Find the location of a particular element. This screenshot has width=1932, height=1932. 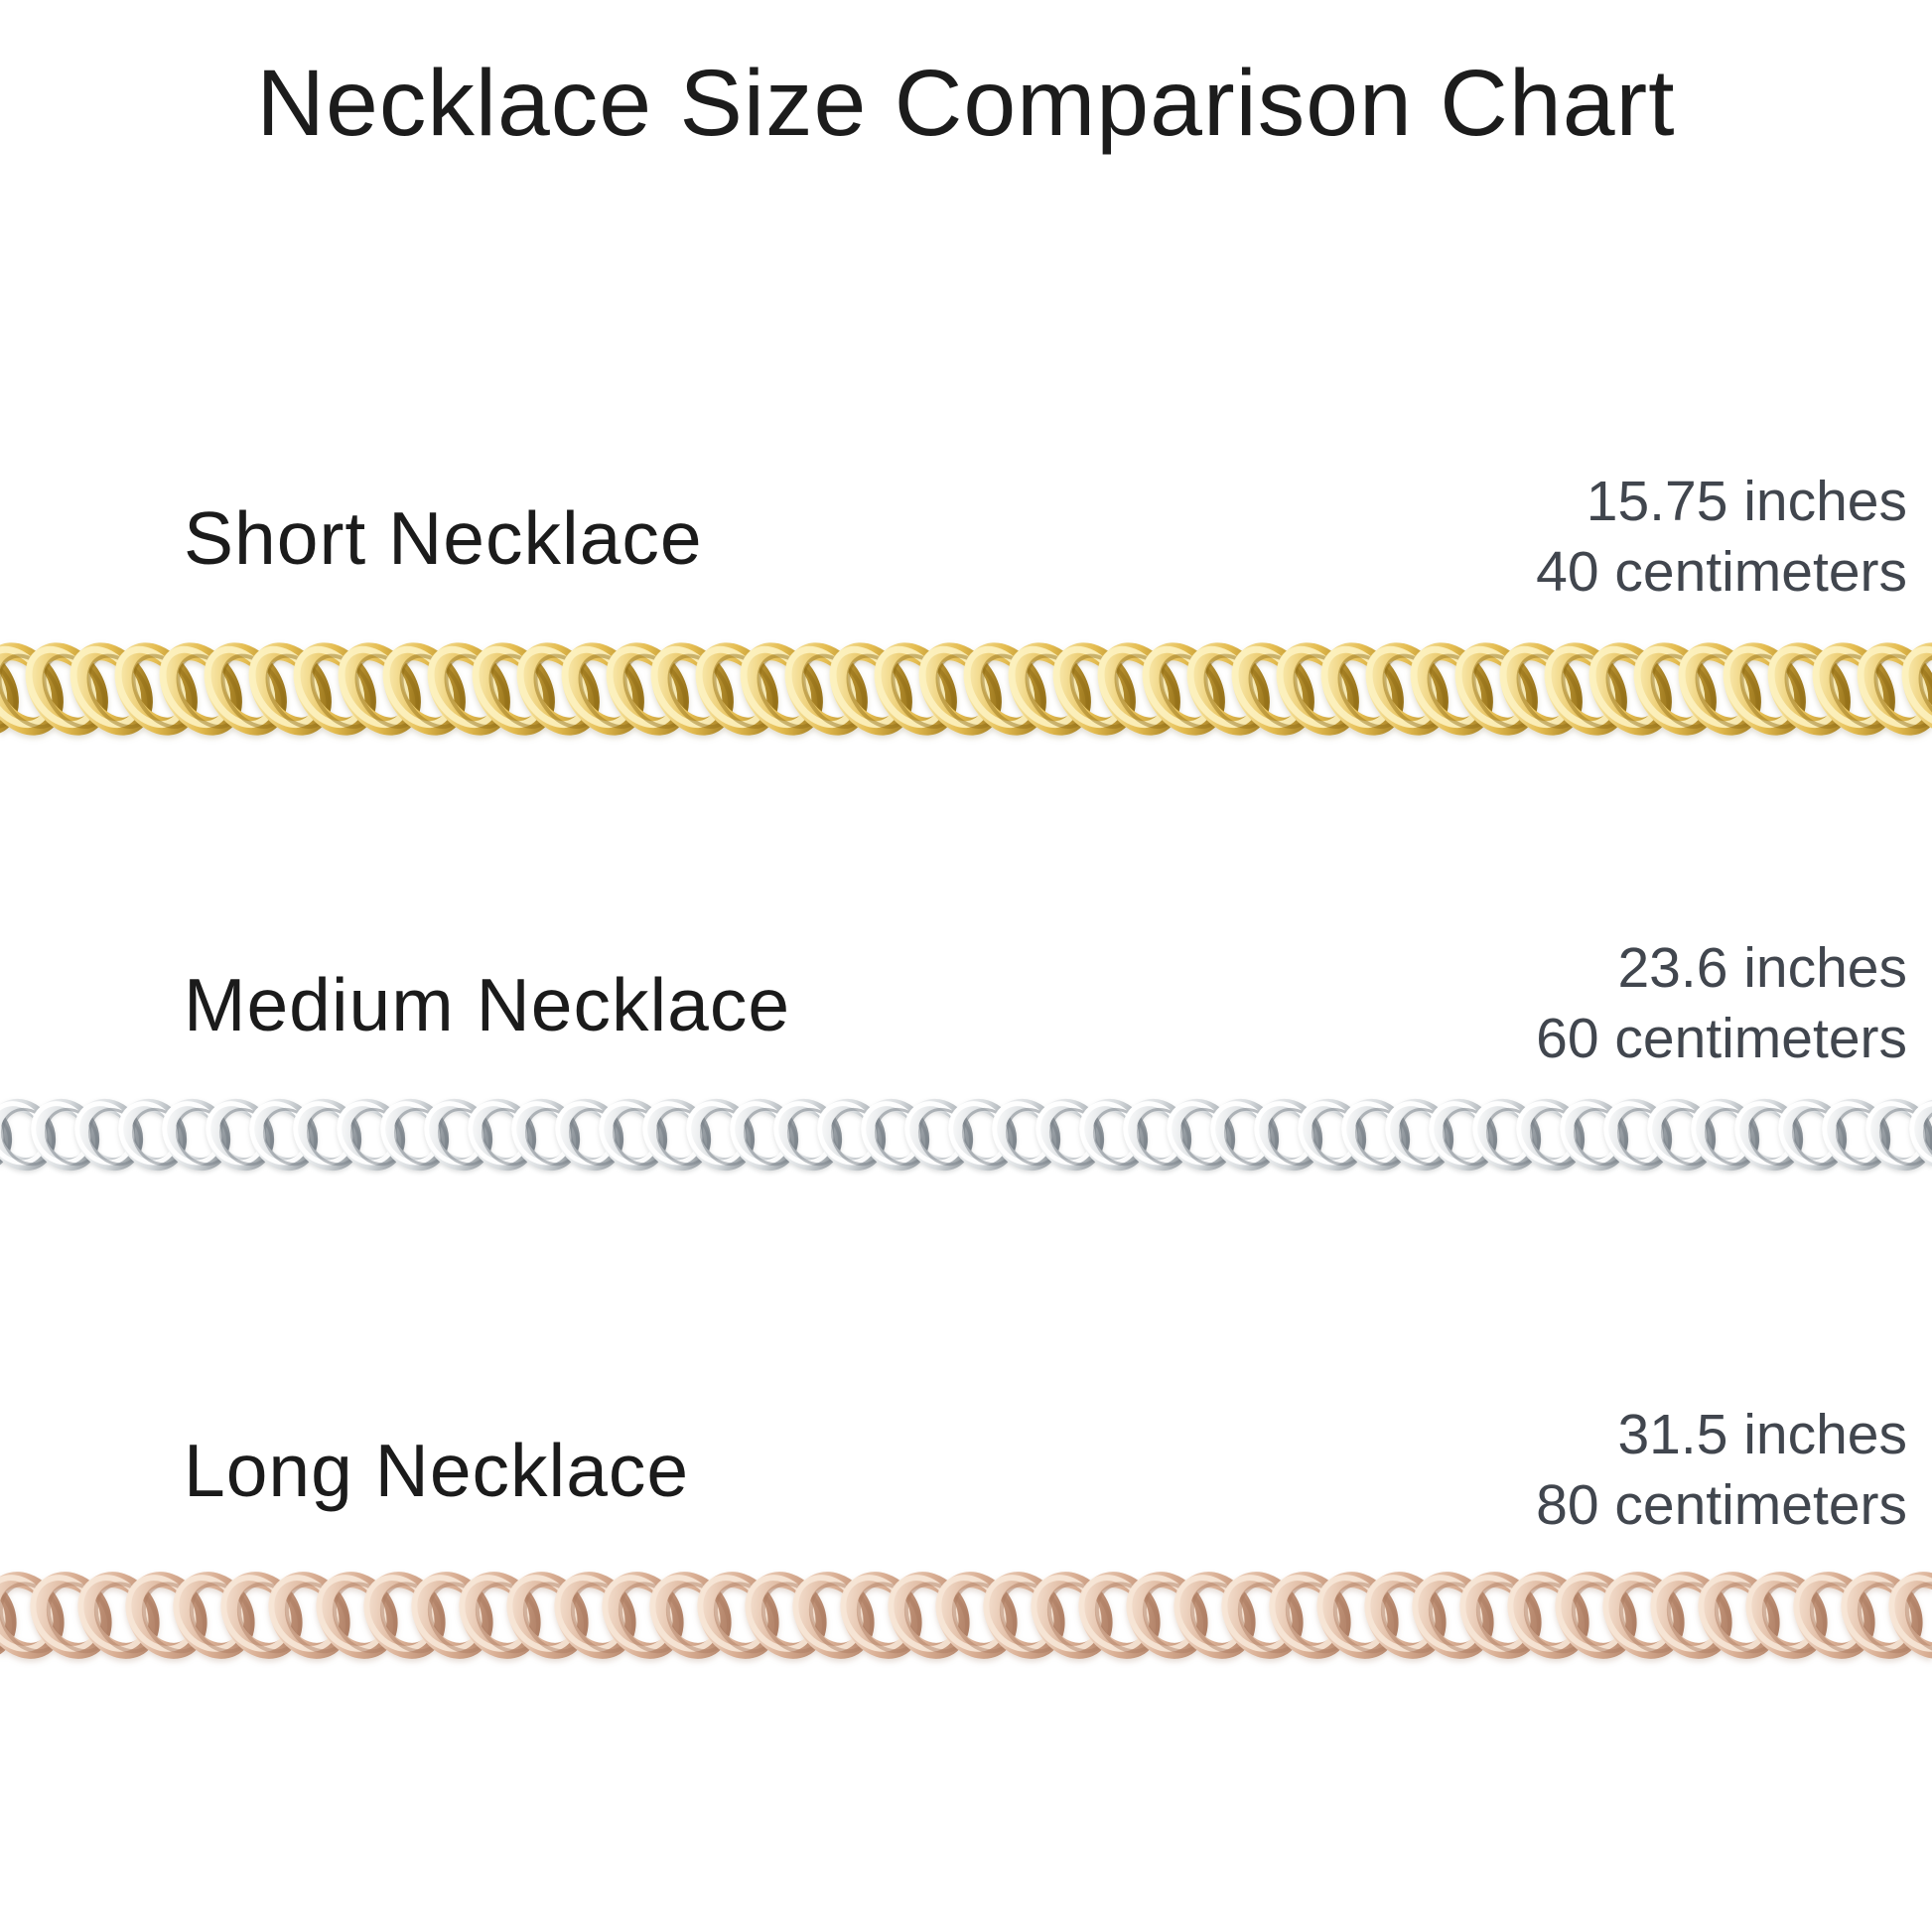

long-necklace-inches: 31.5 inches is located at coordinates (1762, 1435).